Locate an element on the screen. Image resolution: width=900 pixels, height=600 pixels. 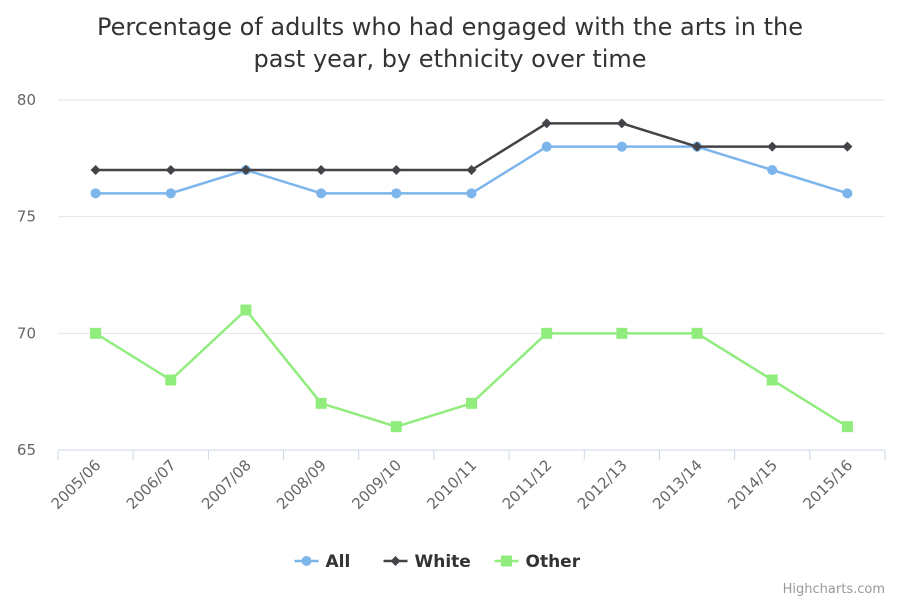
legend-label: White is located at coordinates (443, 562).